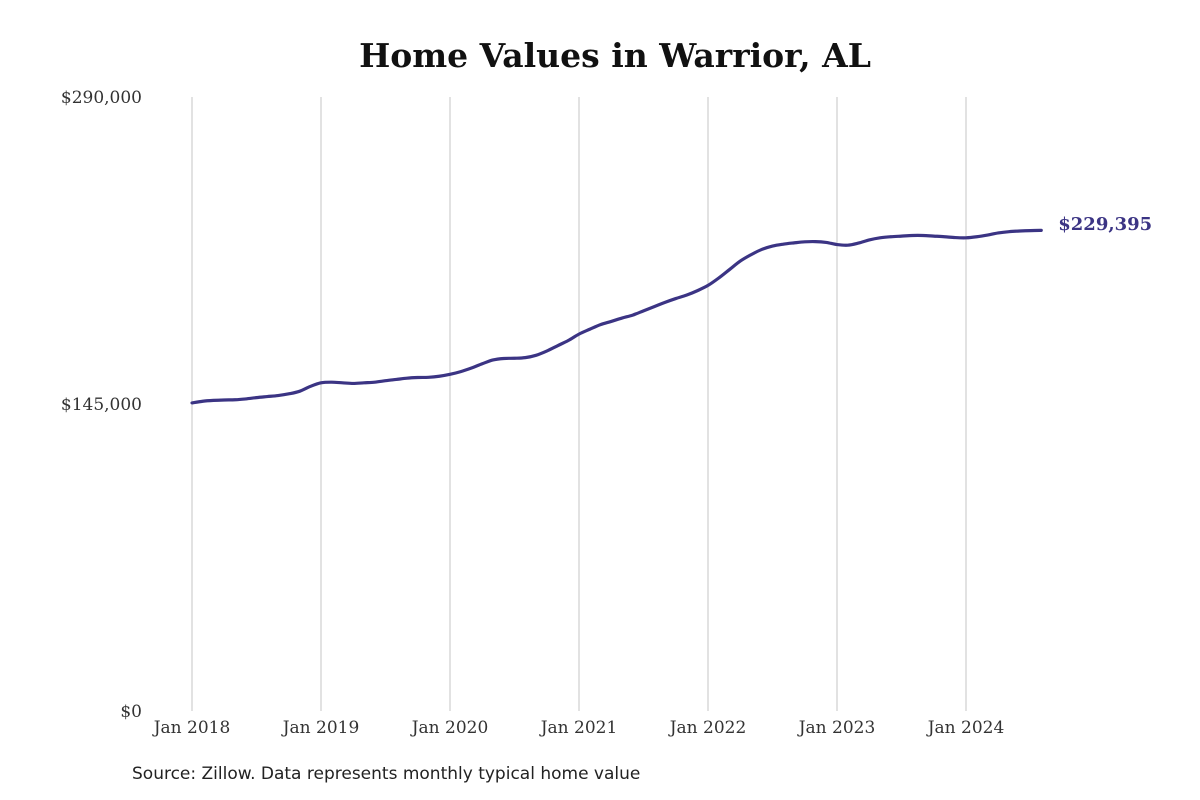  What do you see at coordinates (615, 55) in the screenshot?
I see `chart-title: Home Values in Warrior, AL` at bounding box center [615, 55].